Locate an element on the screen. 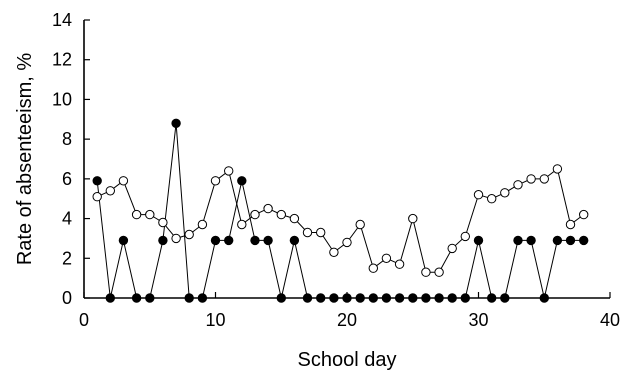 This screenshot has width=622, height=372. x-tick-label: 40 is located at coordinates (610, 320).